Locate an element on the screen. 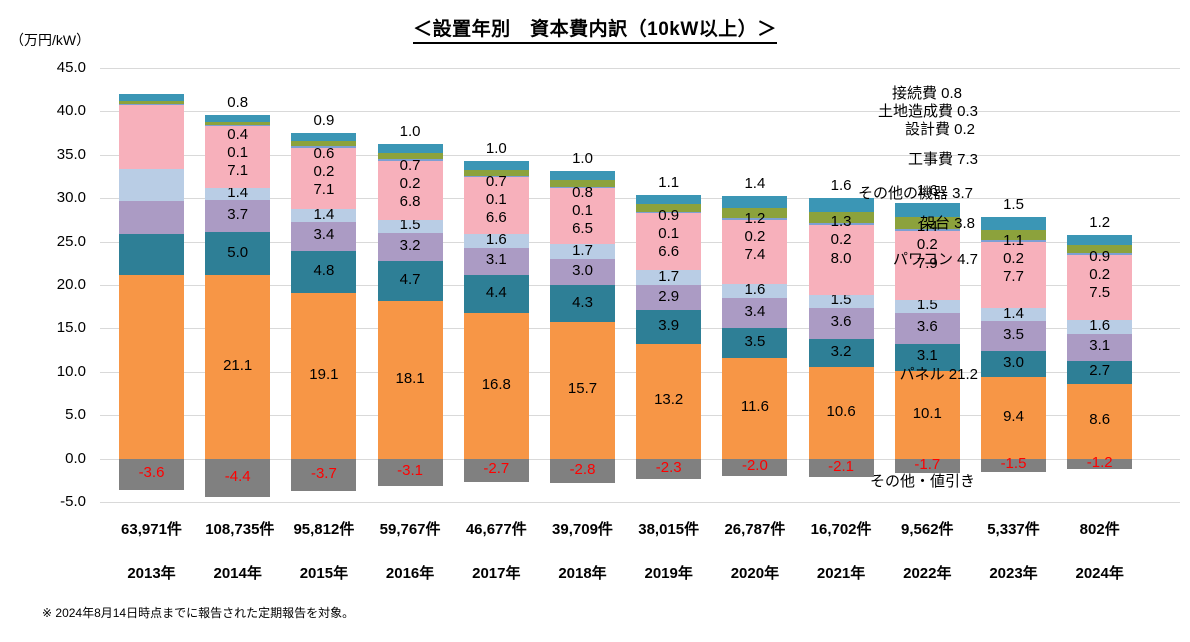 The image size is (1190, 642). segment-パネル: 15.7 is located at coordinates (582, 390).